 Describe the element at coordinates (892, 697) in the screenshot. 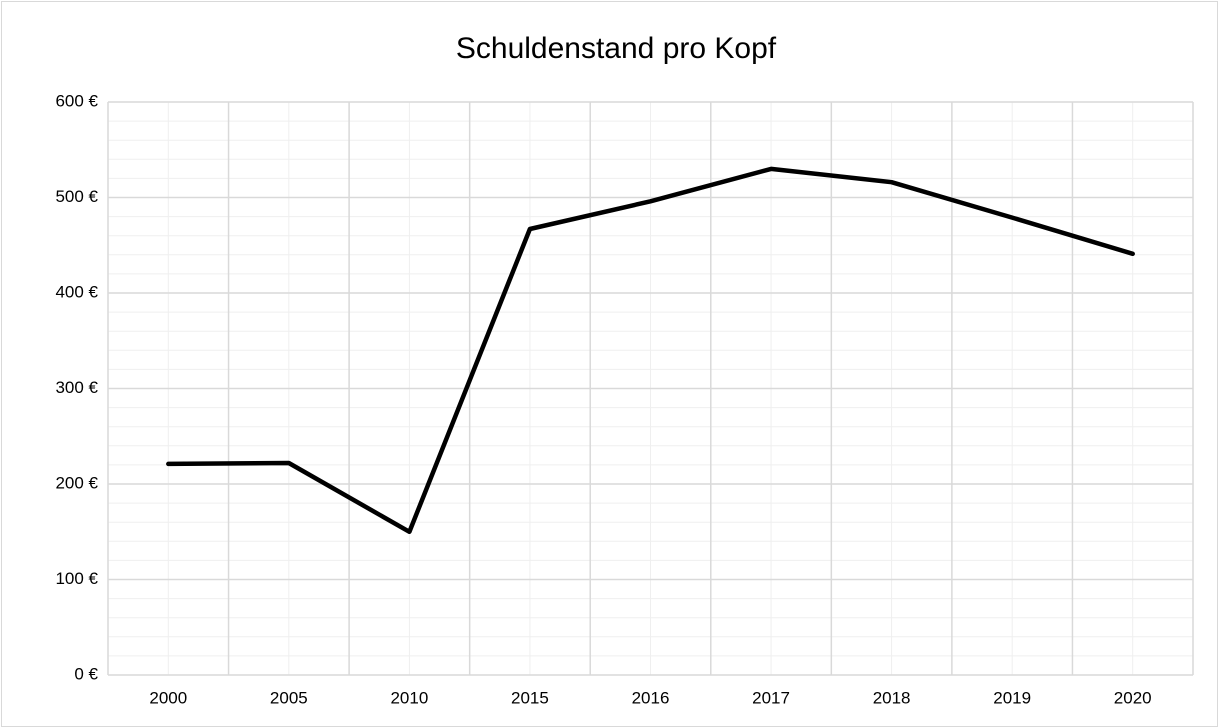

I see `x-tick-label: 2018` at that location.